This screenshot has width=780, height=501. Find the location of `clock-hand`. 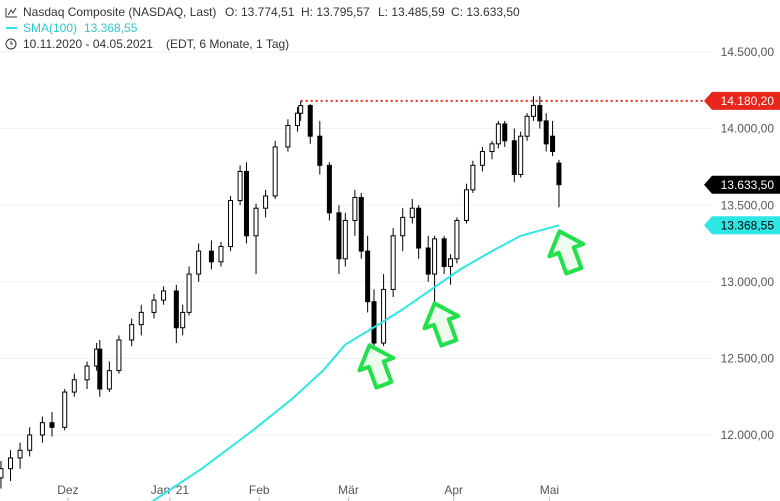

clock-hand is located at coordinates (11, 43).